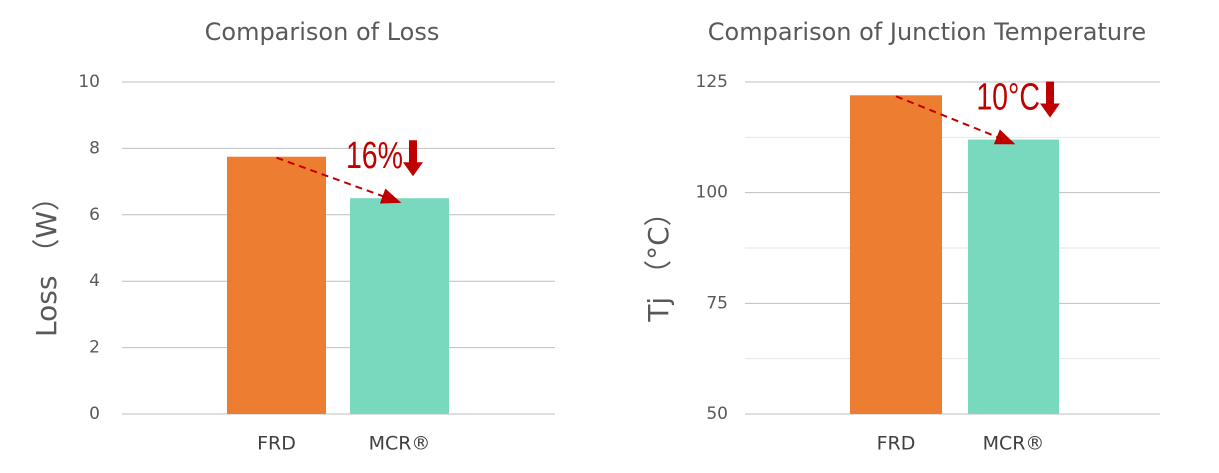  I want to click on annotation-group: 16%, so click(384, 156).